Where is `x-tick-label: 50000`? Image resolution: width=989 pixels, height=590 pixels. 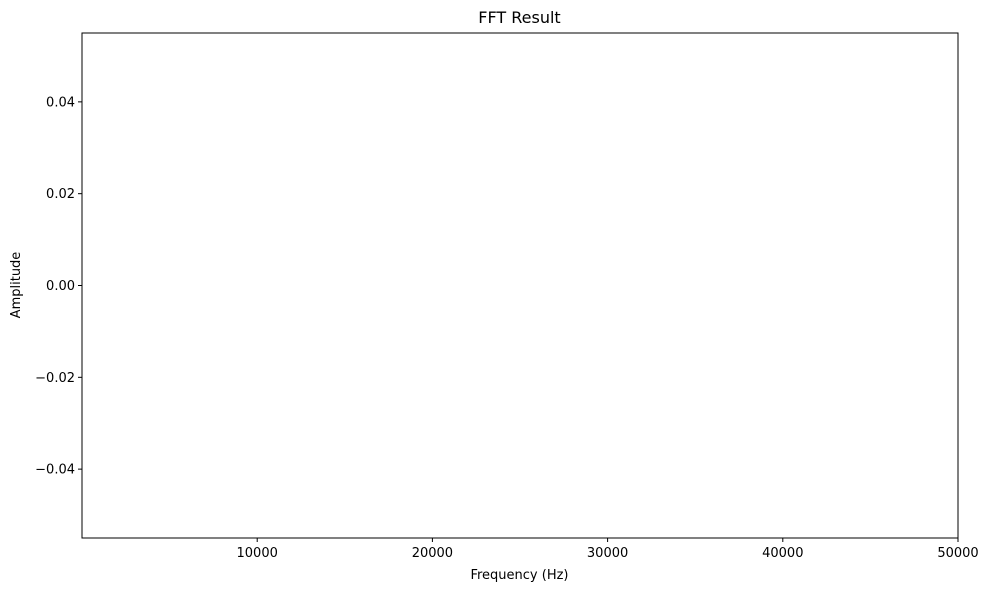
x-tick-label: 50000 is located at coordinates (957, 553).